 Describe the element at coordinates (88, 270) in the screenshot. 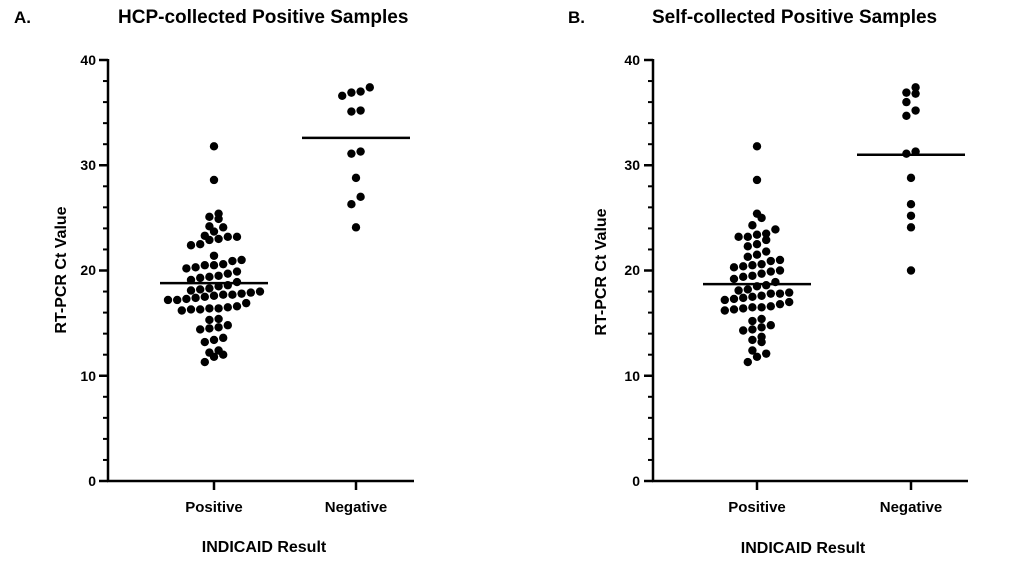

I see `panel-a-y-tick-label: 20` at that location.